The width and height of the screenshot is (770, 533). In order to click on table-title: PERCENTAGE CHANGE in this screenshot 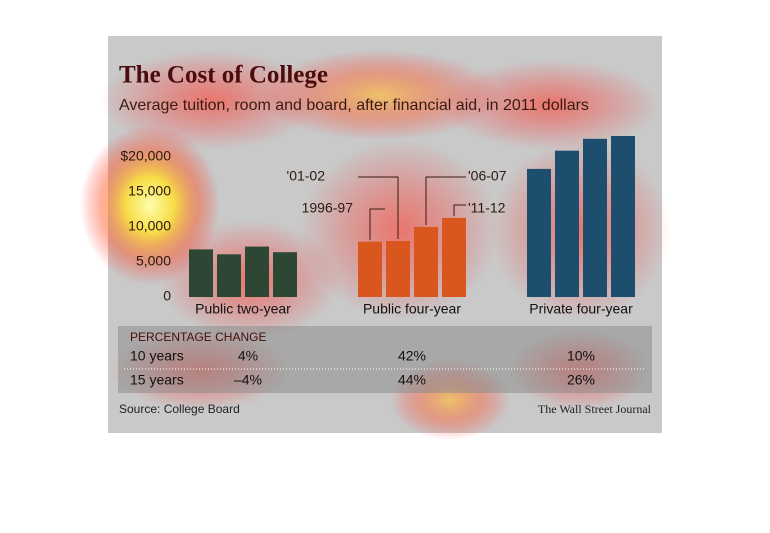, I will do `click(198, 337)`.